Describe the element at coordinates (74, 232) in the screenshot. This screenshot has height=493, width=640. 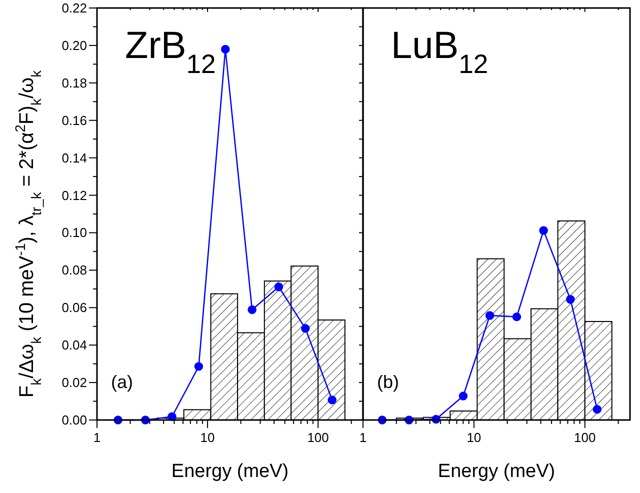
I see `y-tick-label: 0.10` at that location.